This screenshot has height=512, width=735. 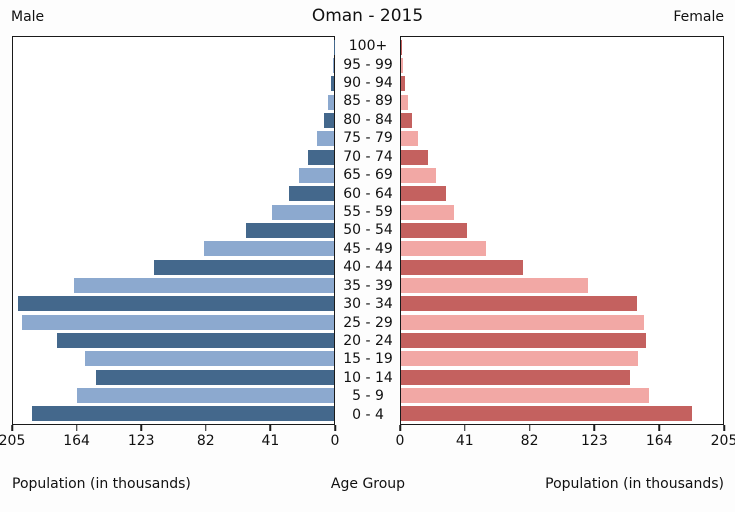 I want to click on male-x-tick-label-0: 0, so click(x=335, y=441).